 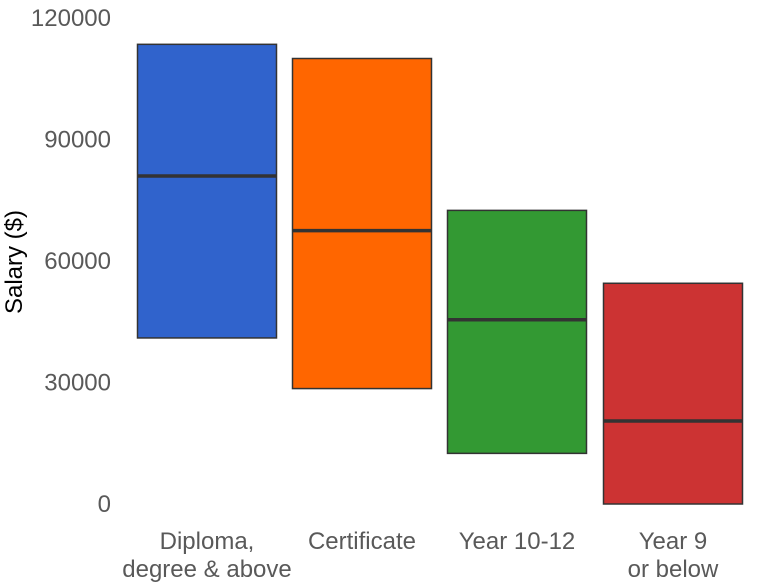 I want to click on y-axis-ticks: 0 30000 60000 90000 120000, so click(x=71, y=261).